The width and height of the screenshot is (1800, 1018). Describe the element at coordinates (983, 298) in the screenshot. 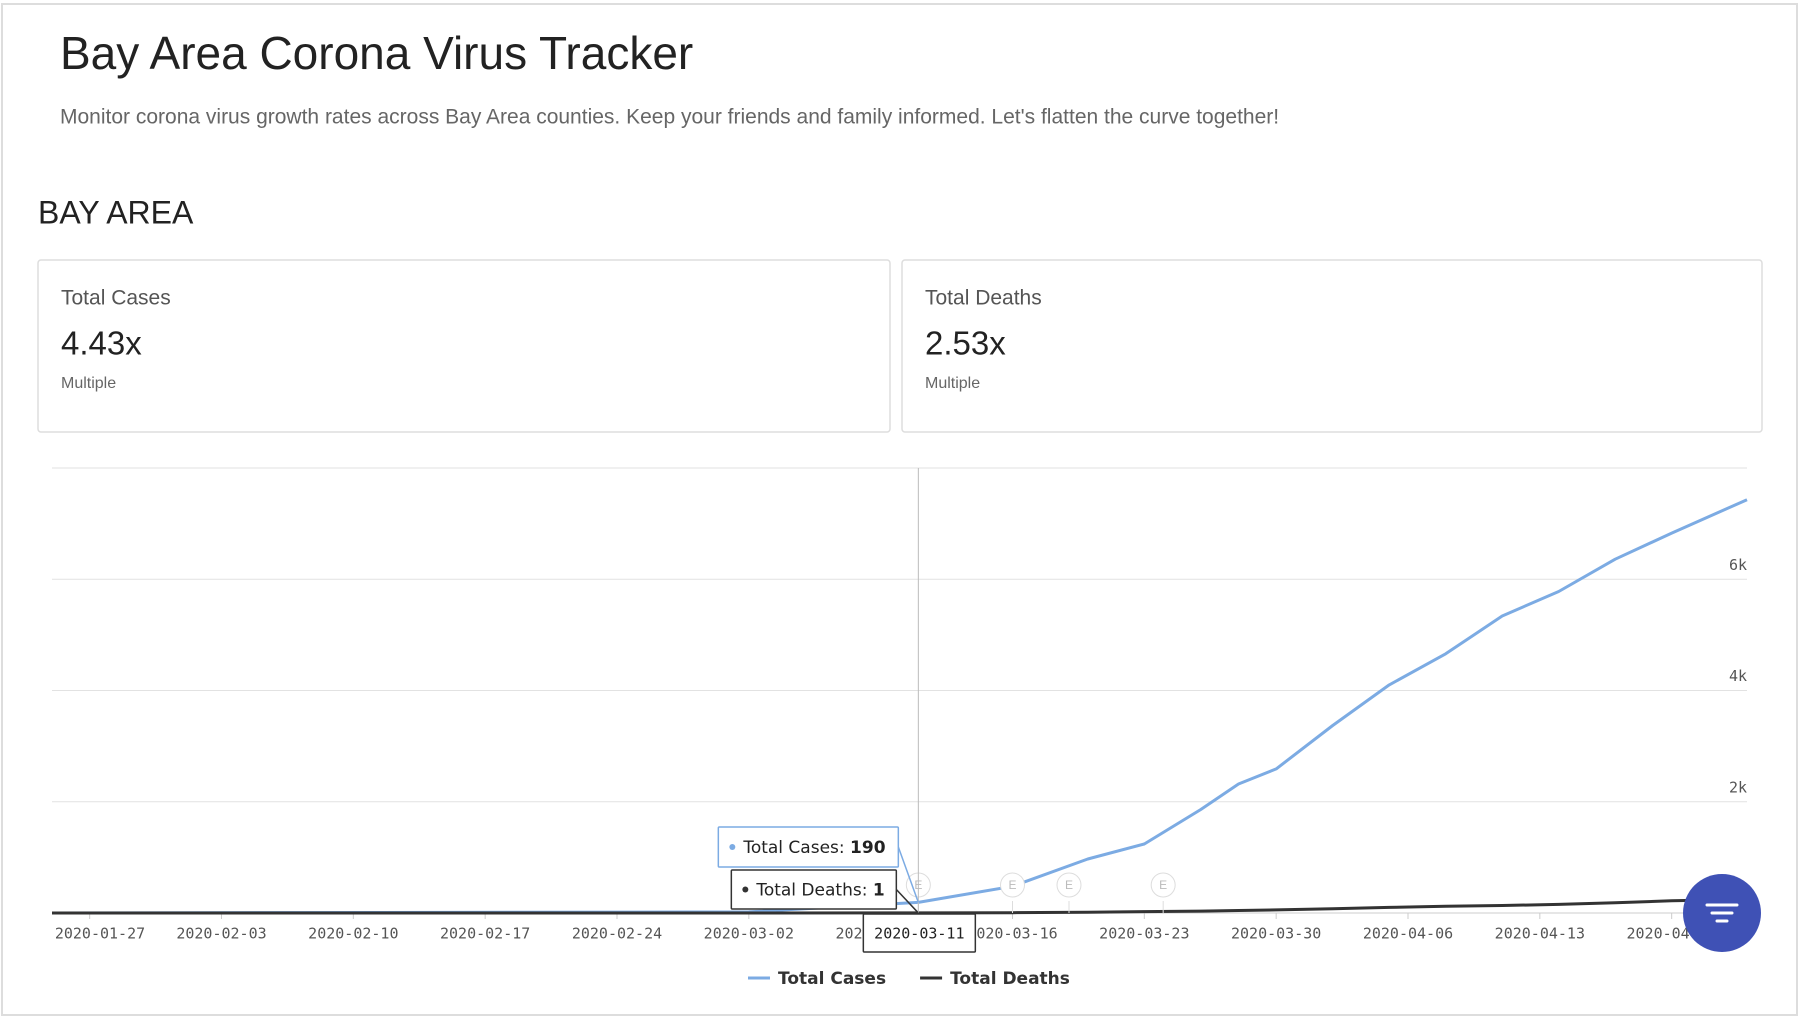

I see `card-title: Total Deaths` at that location.